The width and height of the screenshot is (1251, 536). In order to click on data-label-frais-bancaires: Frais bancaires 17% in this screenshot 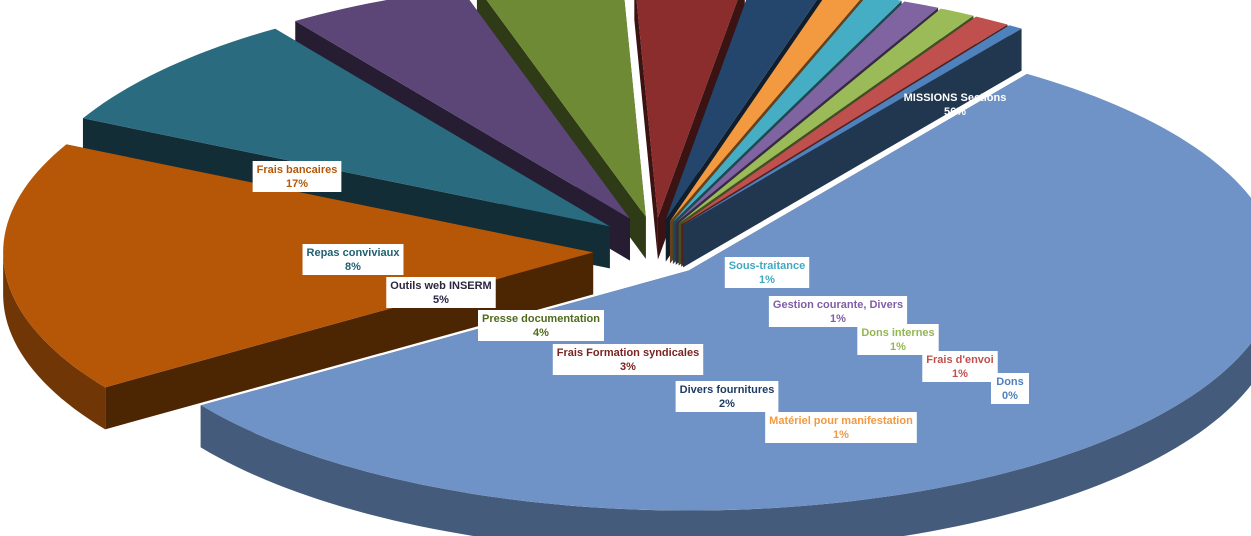, I will do `click(297, 176)`.